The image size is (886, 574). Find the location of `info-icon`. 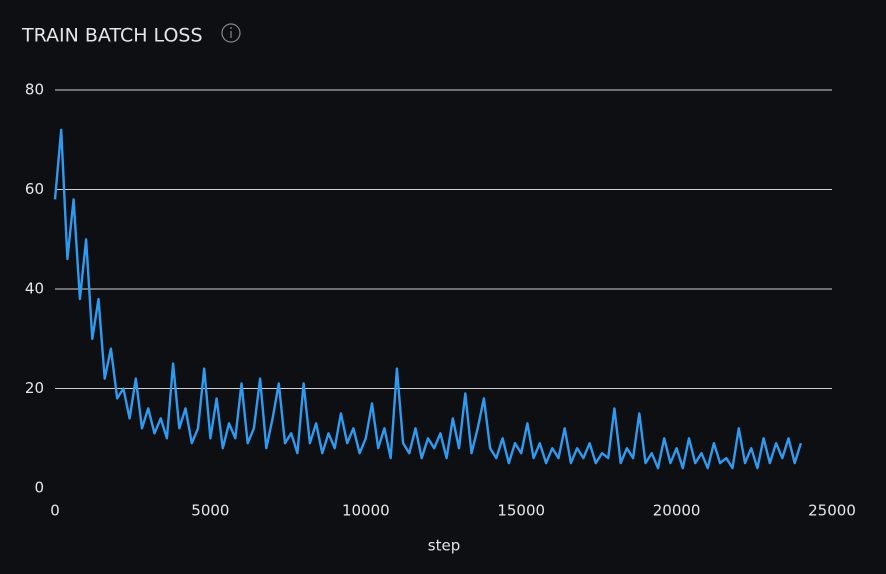

info-icon is located at coordinates (231, 33).